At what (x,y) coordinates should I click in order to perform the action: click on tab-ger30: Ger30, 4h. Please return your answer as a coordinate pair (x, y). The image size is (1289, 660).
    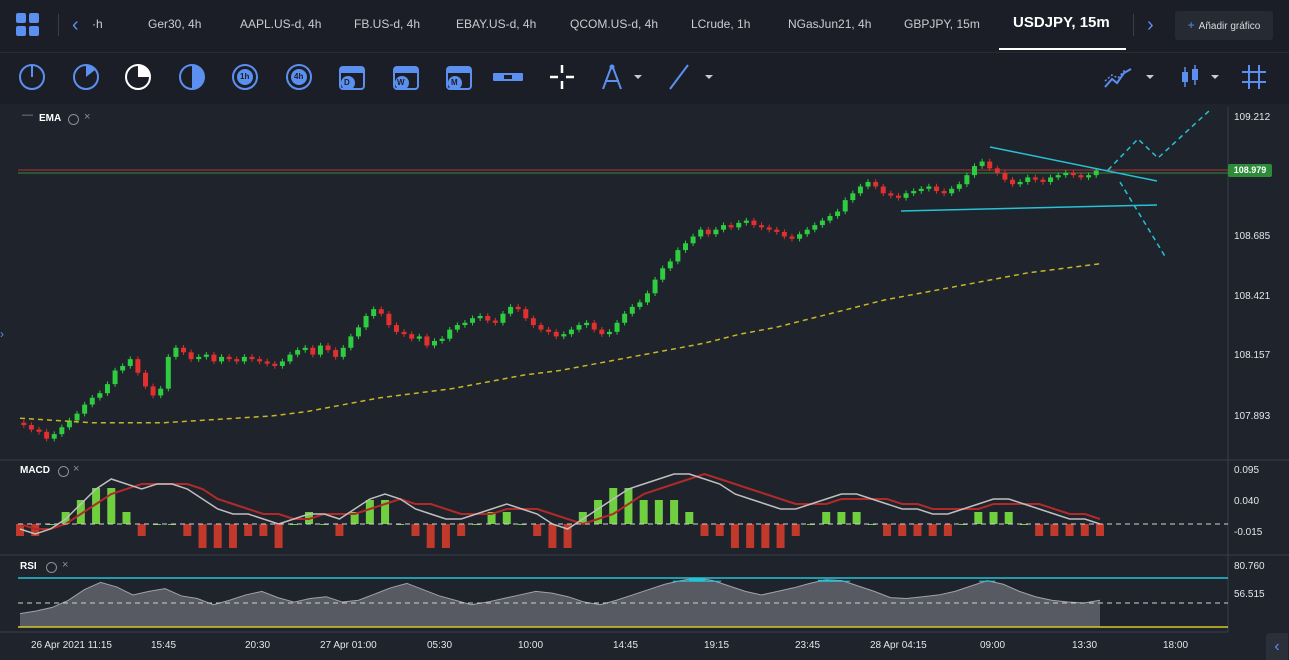
    Looking at the image, I should click on (175, 24).